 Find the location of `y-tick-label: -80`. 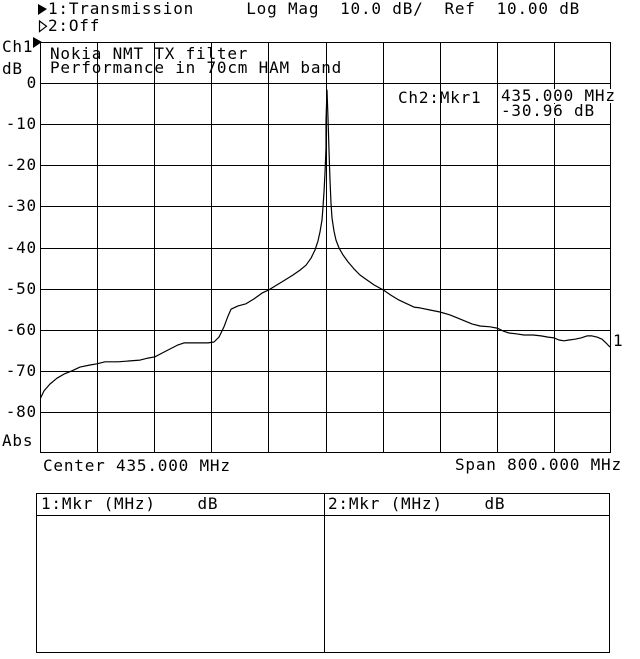

y-tick-label: -80 is located at coordinates (21, 411).